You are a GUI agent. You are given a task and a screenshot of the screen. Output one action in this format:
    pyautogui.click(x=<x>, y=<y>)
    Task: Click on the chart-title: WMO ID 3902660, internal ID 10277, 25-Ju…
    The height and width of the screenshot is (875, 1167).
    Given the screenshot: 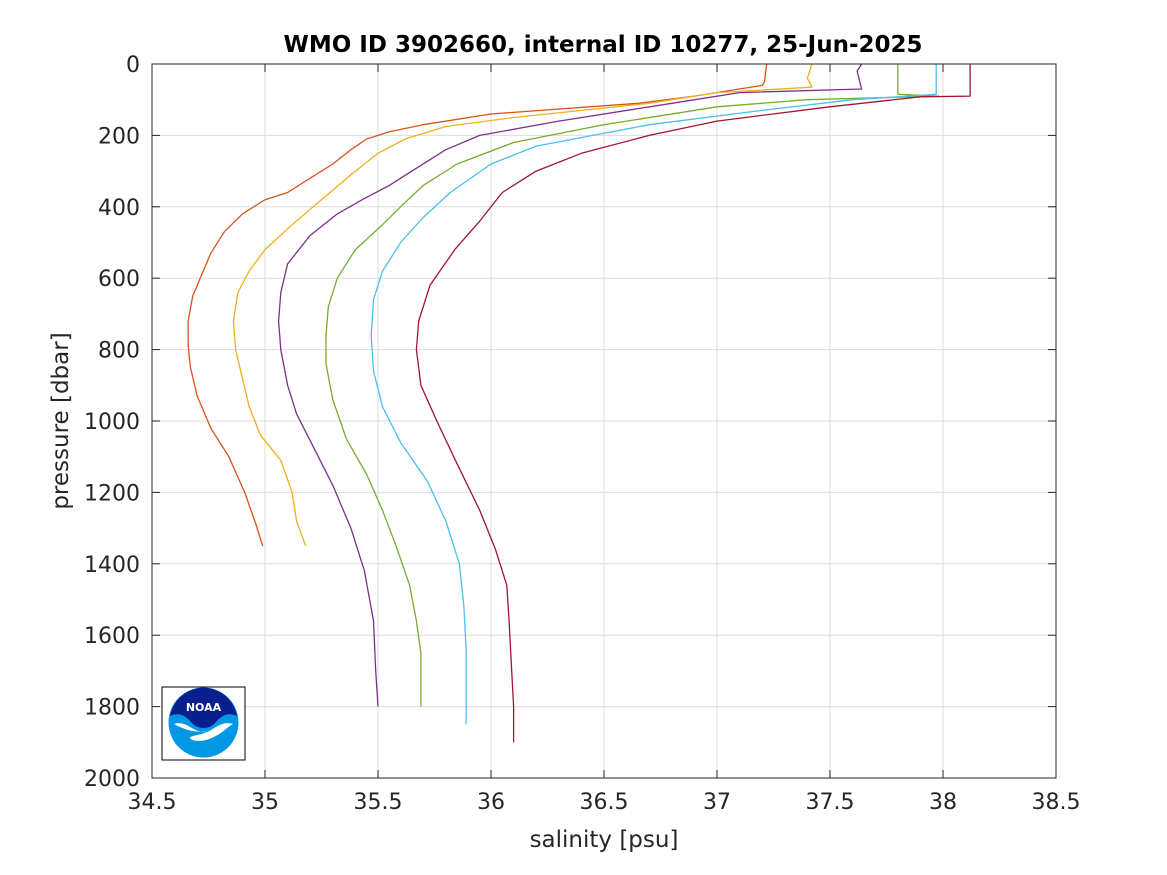 What is the action you would take?
    pyautogui.click(x=602, y=45)
    